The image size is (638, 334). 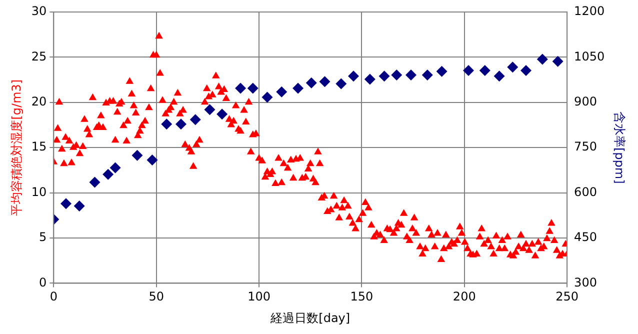 What do you see at coordinates (259, 297) in the screenshot?
I see `x-tick-label: 100` at bounding box center [259, 297].